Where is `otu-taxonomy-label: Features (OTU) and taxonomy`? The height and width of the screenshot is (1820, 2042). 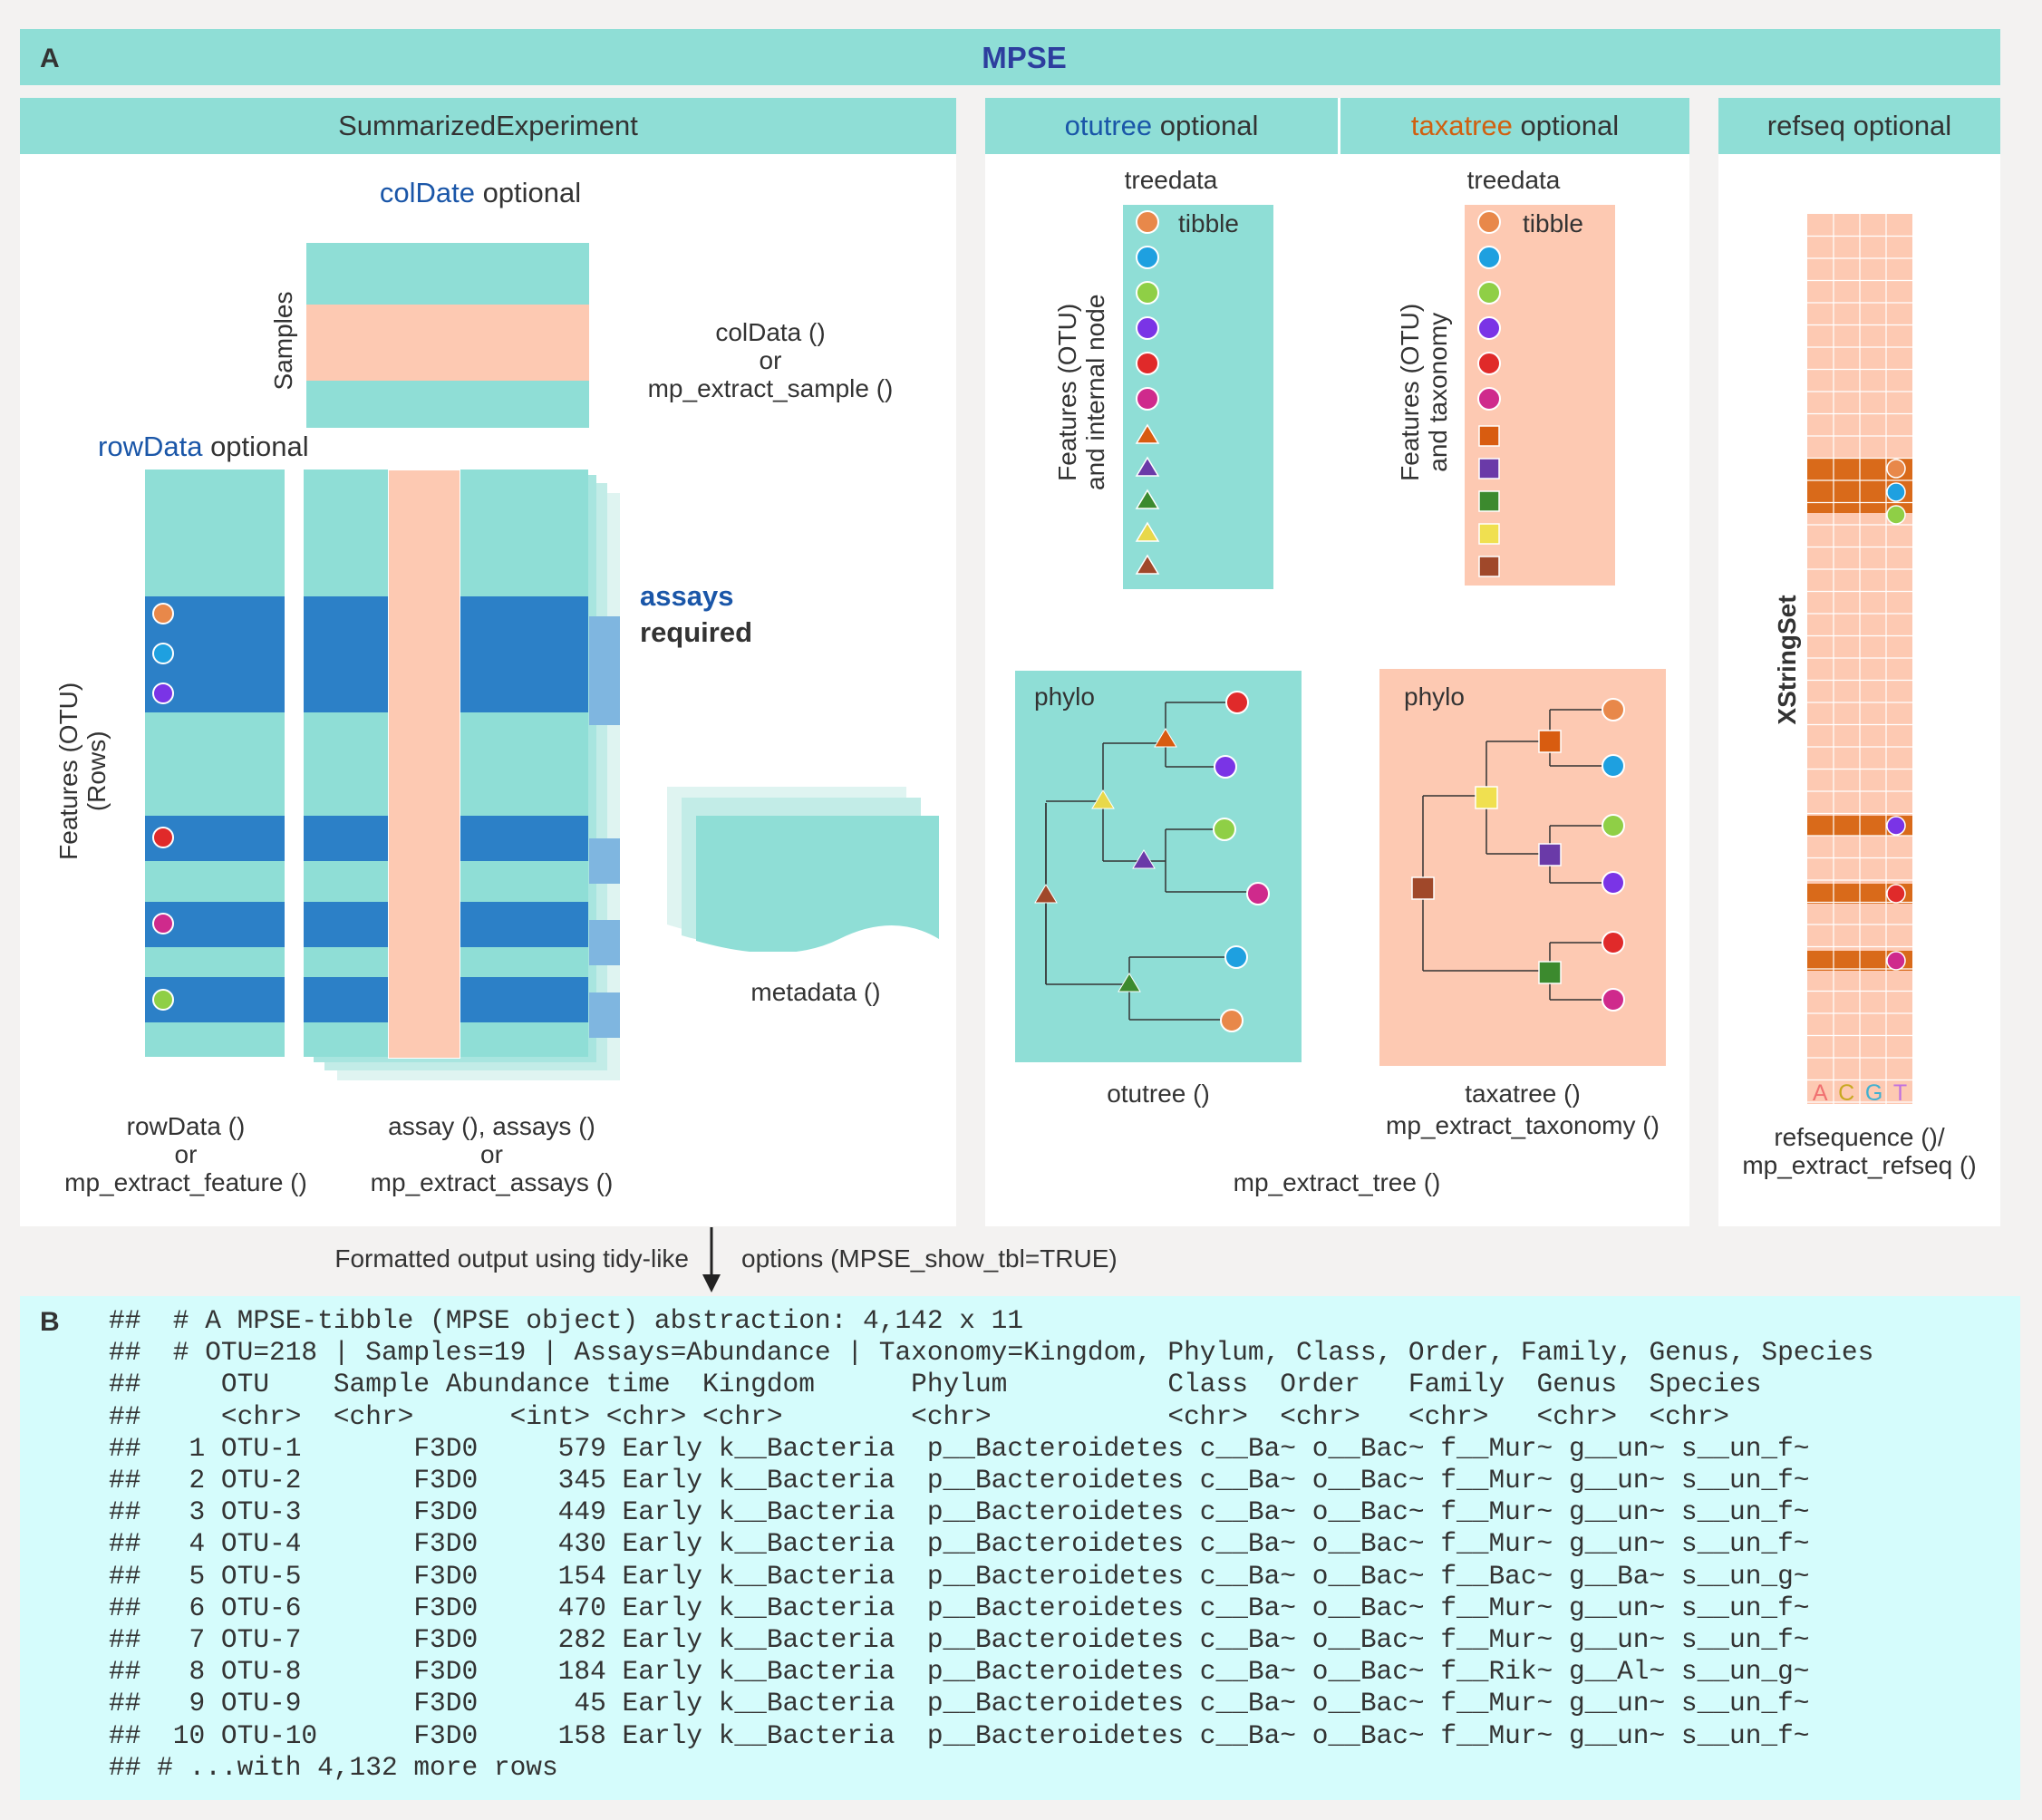 otu-taxonomy-label: Features (OTU) and taxonomy is located at coordinates (1424, 392).